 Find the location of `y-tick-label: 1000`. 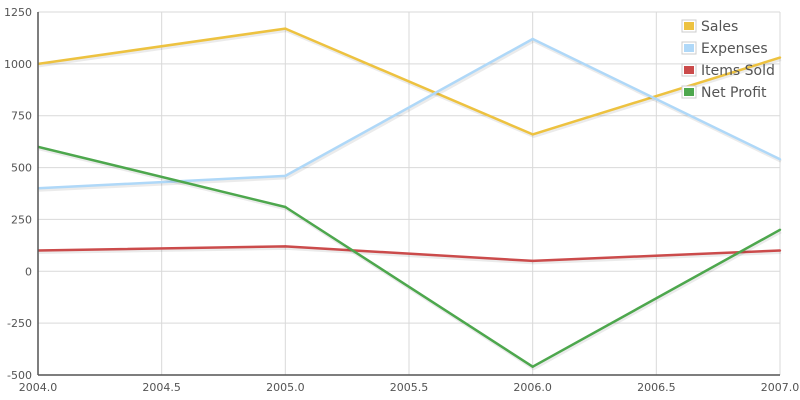

y-tick-label: 1000 is located at coordinates (18, 64).